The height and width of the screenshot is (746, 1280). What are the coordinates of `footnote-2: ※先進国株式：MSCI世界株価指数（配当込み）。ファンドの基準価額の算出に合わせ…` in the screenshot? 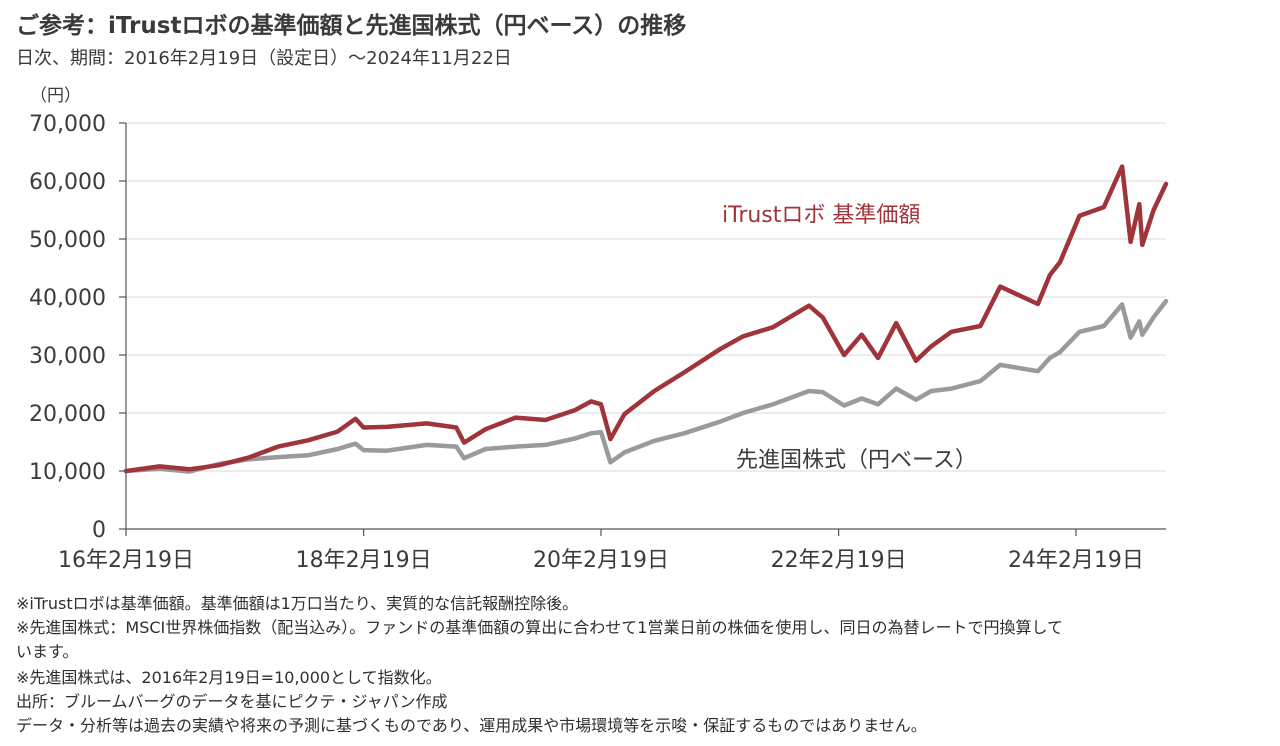 It's located at (539, 627).